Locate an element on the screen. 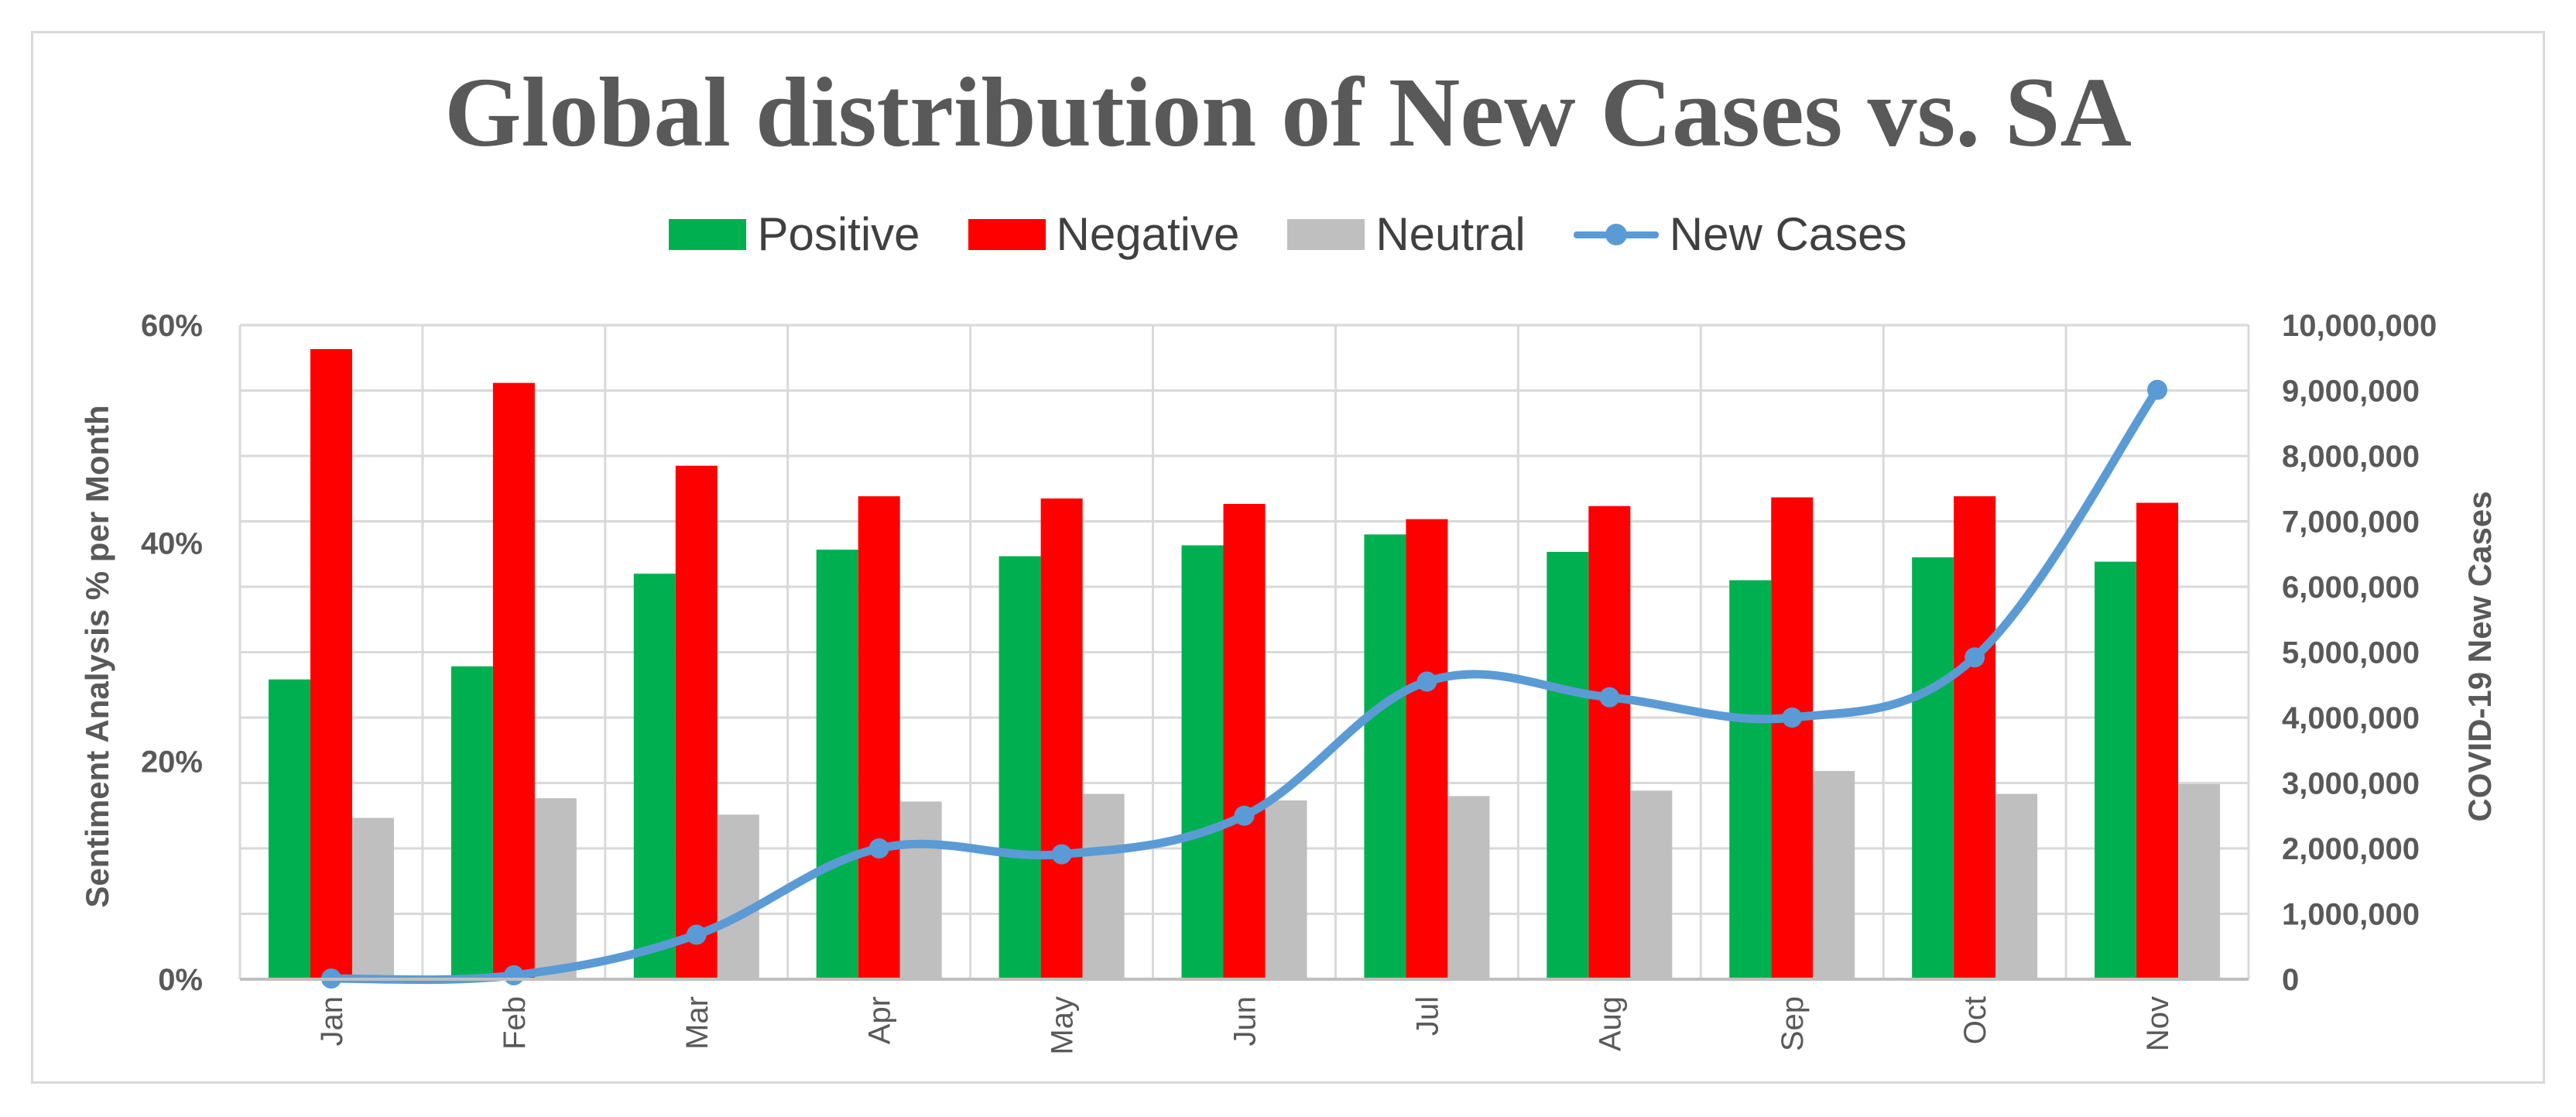  bar-negative-jan is located at coordinates (331, 663).